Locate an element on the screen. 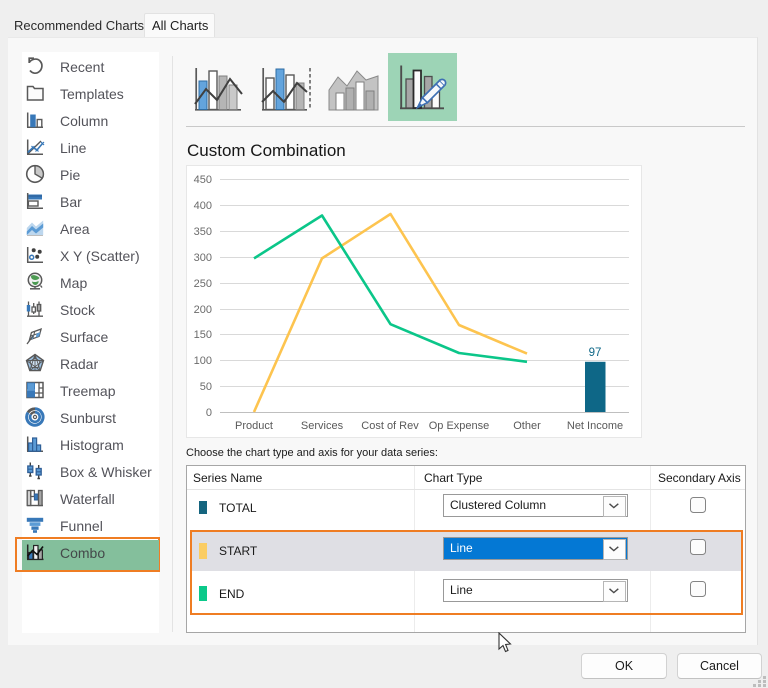  svg-text: 100 is located at coordinates (203, 361).